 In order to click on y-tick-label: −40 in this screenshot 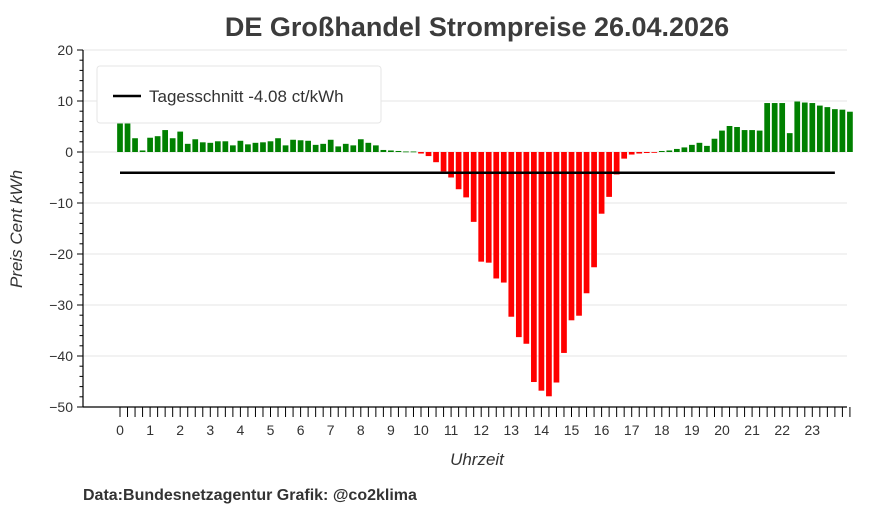, I will do `click(61, 356)`.